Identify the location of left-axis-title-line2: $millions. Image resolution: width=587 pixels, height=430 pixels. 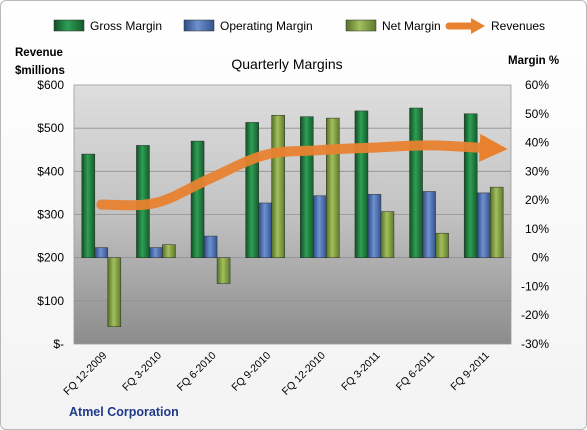
(40, 71).